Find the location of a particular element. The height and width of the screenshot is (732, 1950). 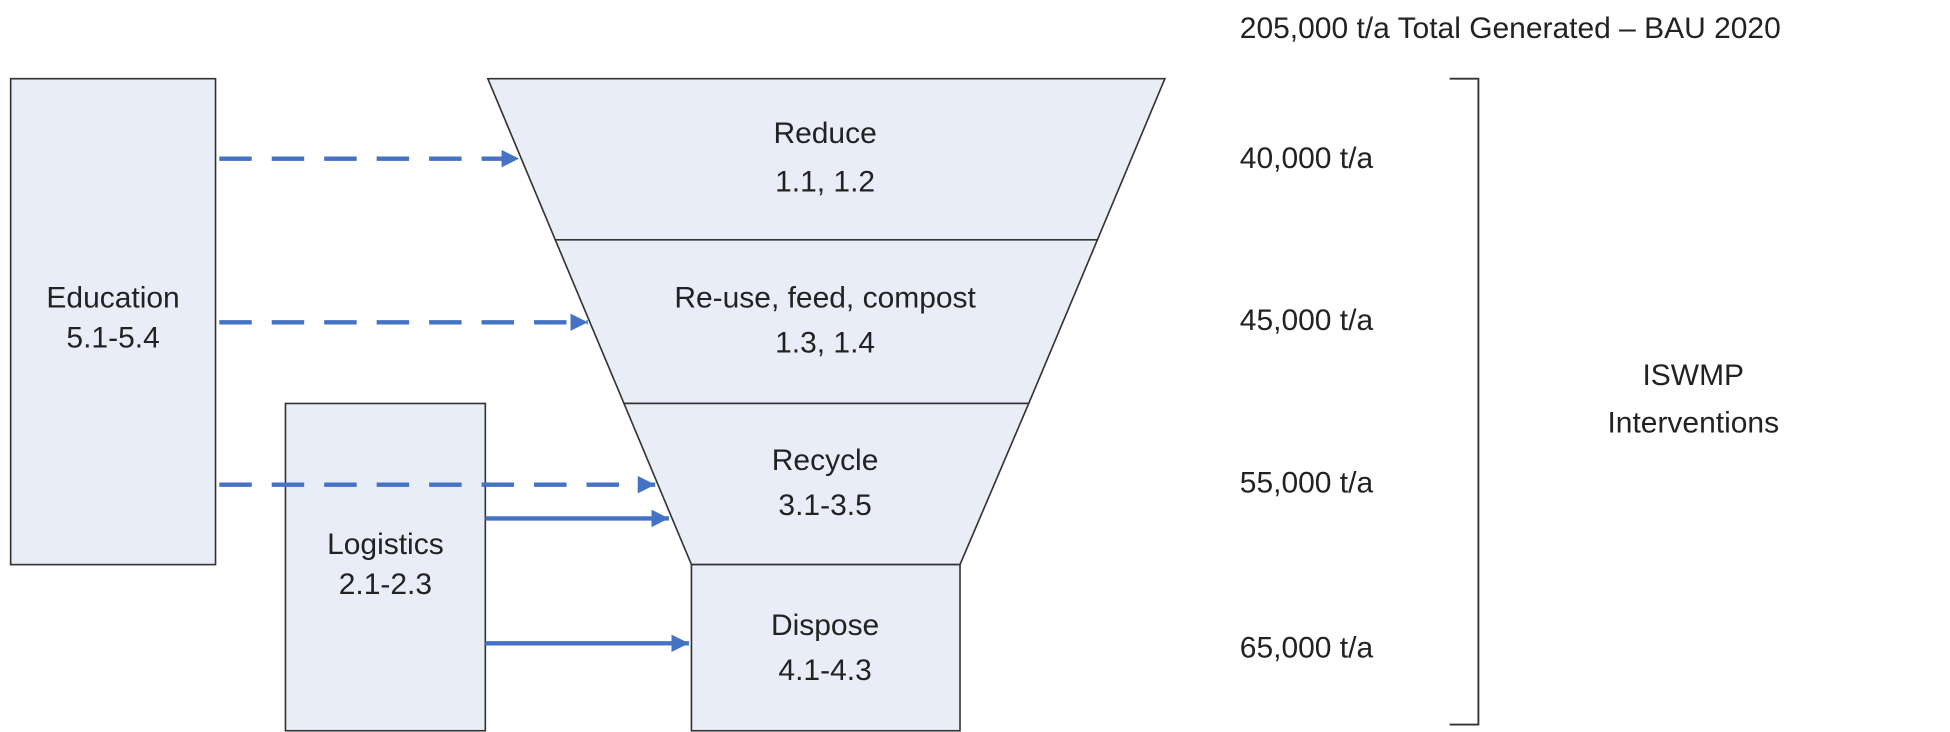

stage-label: Recycle is located at coordinates (825, 460).